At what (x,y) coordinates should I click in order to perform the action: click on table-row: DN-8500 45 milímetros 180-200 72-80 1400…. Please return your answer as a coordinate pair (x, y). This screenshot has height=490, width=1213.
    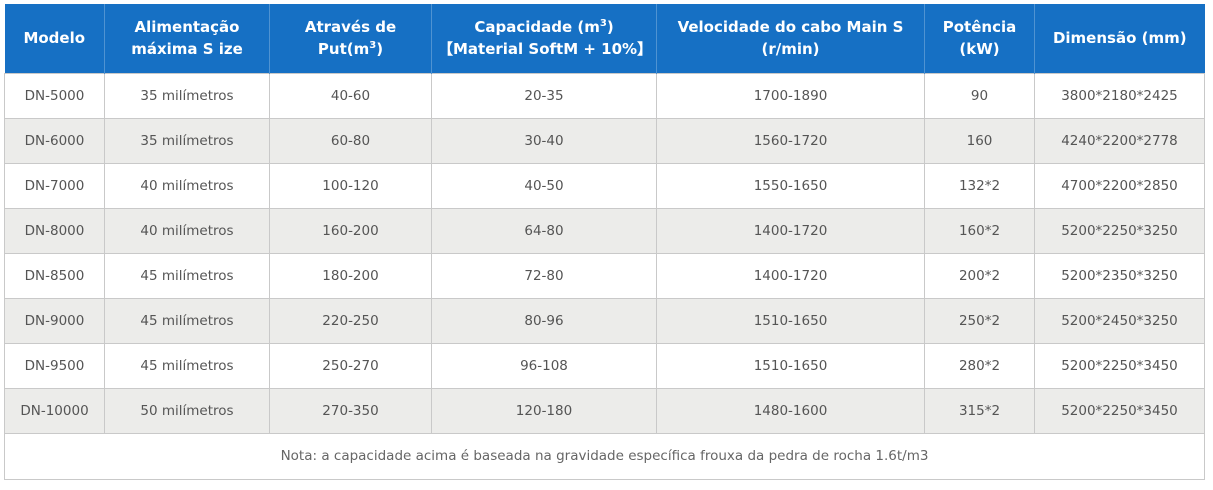
    Looking at the image, I should click on (604, 275).